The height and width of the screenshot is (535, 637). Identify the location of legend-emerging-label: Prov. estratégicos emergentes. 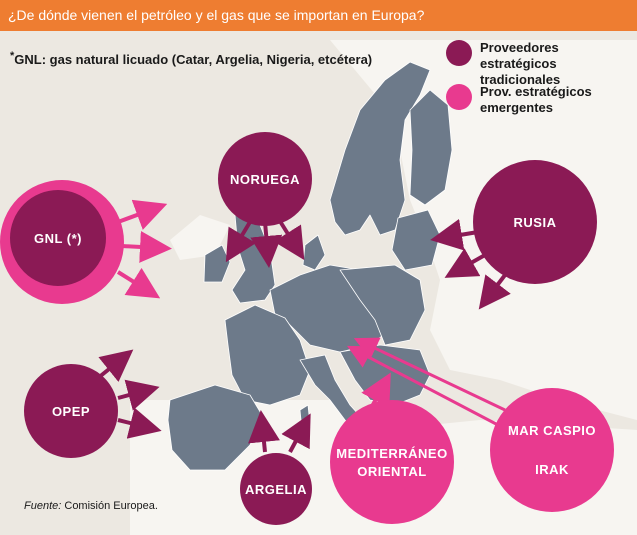
(536, 100).